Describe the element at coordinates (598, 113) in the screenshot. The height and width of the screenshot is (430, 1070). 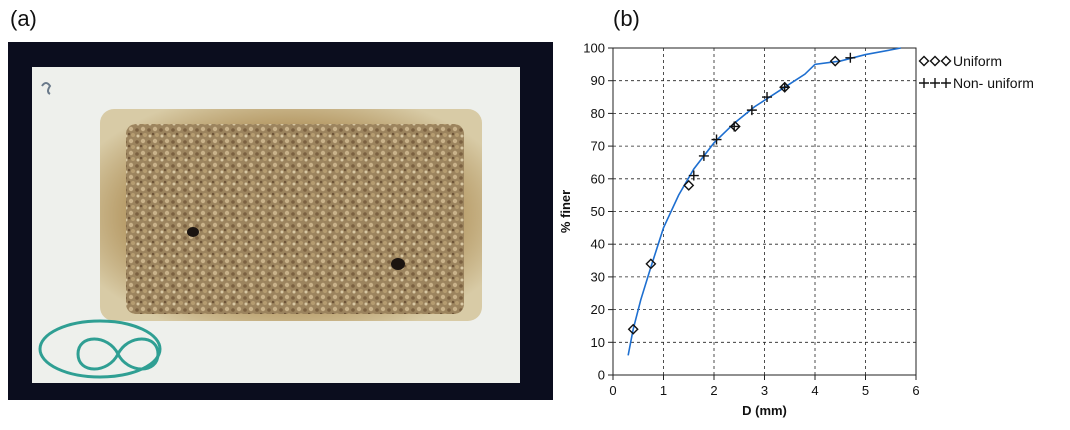
I see `y-tick-label: 80` at that location.